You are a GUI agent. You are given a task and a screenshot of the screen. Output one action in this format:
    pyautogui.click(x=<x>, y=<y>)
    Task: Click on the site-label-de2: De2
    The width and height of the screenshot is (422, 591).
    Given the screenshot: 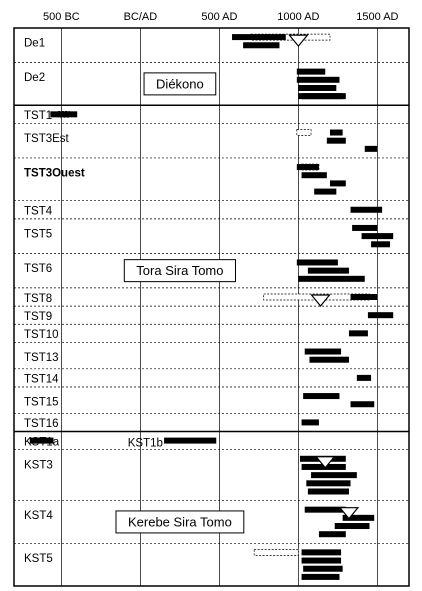 What is the action you would take?
    pyautogui.click(x=34, y=78)
    